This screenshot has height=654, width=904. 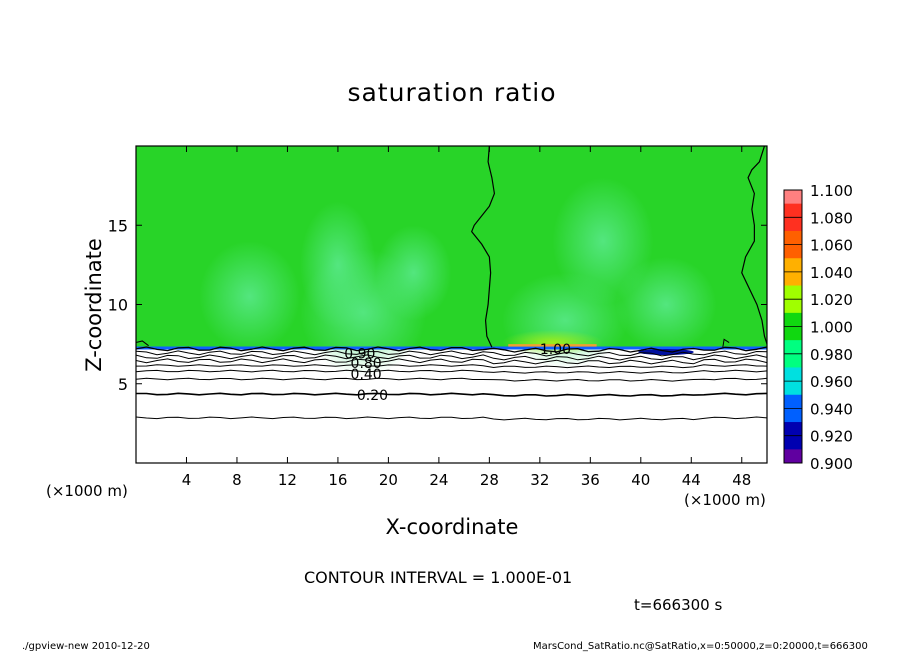 What do you see at coordinates (118, 305) in the screenshot?
I see `y-tick-label-1: 10` at bounding box center [118, 305].